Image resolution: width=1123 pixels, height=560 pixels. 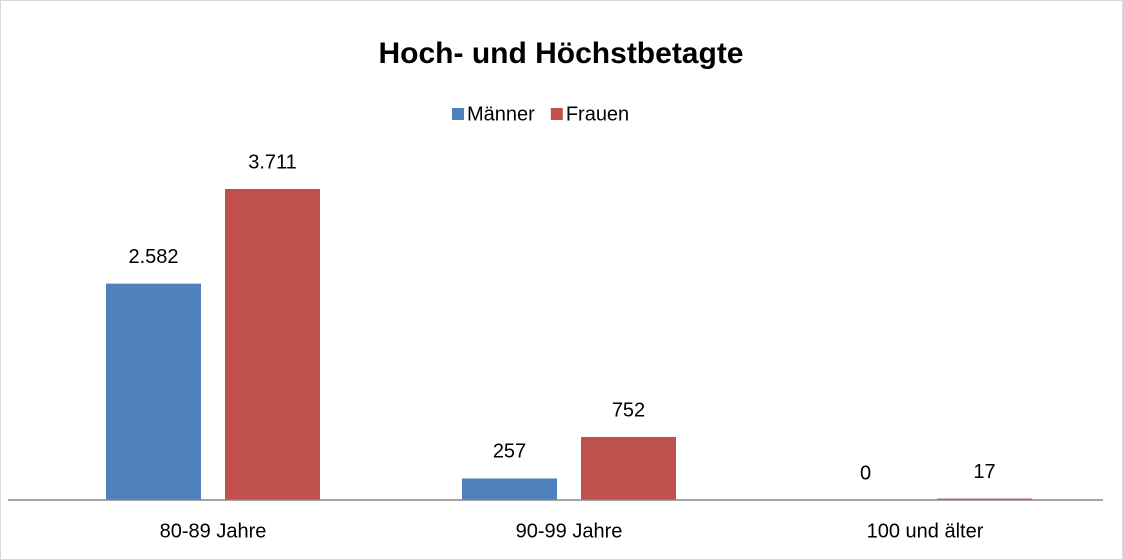 What do you see at coordinates (569, 531) in the screenshot?
I see `x-tick-label: 90-99 Jahre` at bounding box center [569, 531].